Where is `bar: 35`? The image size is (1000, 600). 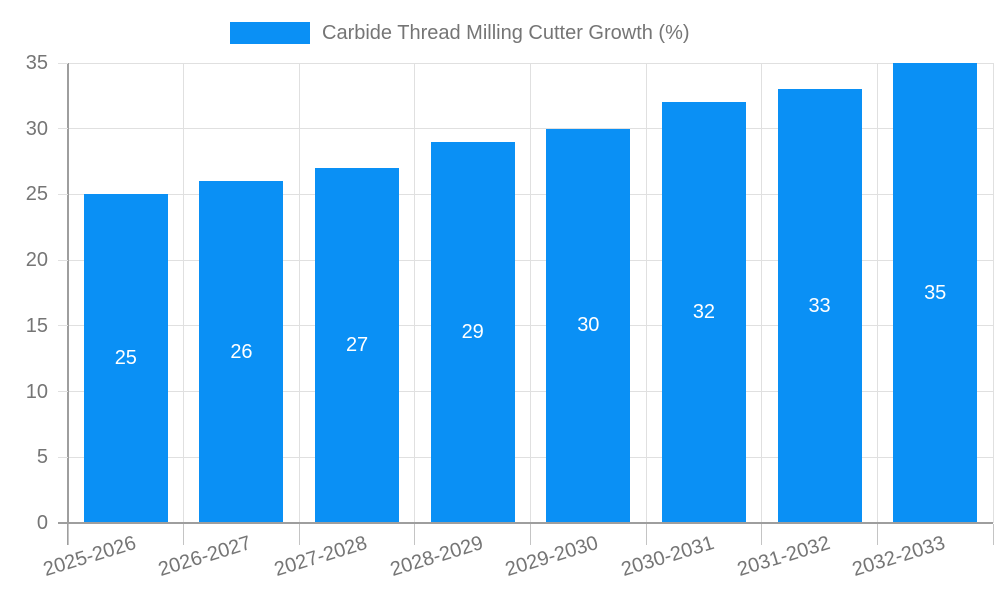
bar: 35 is located at coordinates (935, 293).